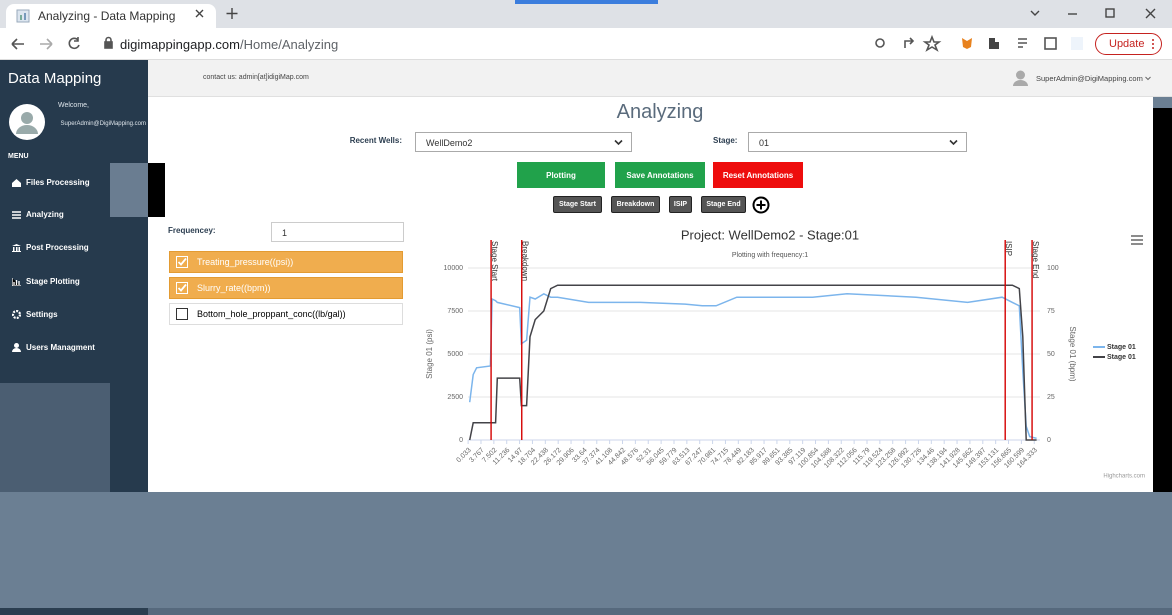 The width and height of the screenshot is (1172, 615). Describe the element at coordinates (55, 437) in the screenshot. I see `sidebar-panel` at that location.